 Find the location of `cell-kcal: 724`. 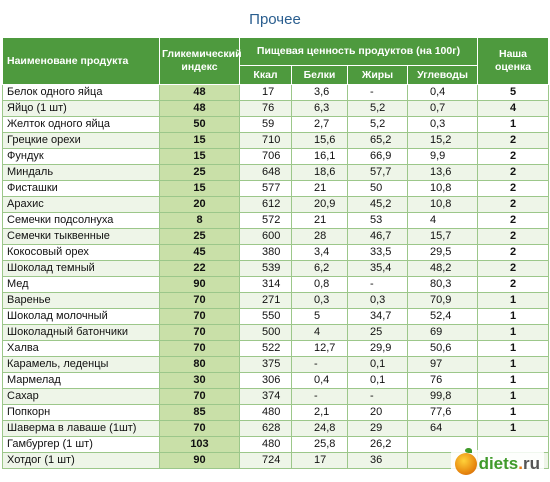

cell-kcal: 724 is located at coordinates (265, 460).